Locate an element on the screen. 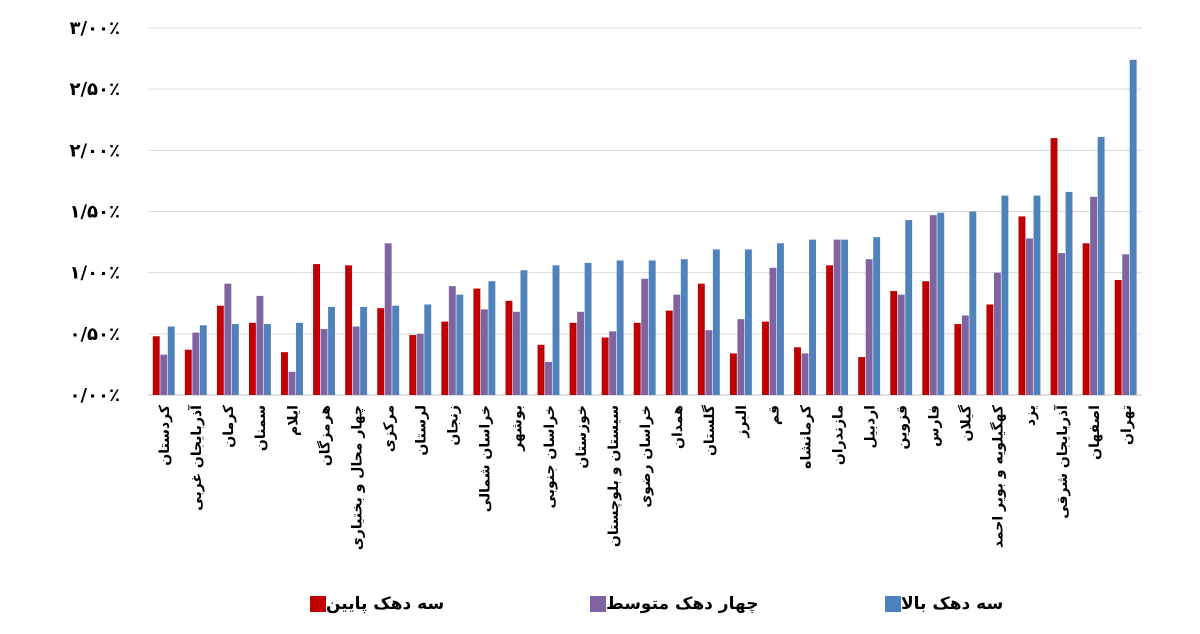 The image size is (1200, 634). x-category-label: کردستان is located at coordinates (165, 435).